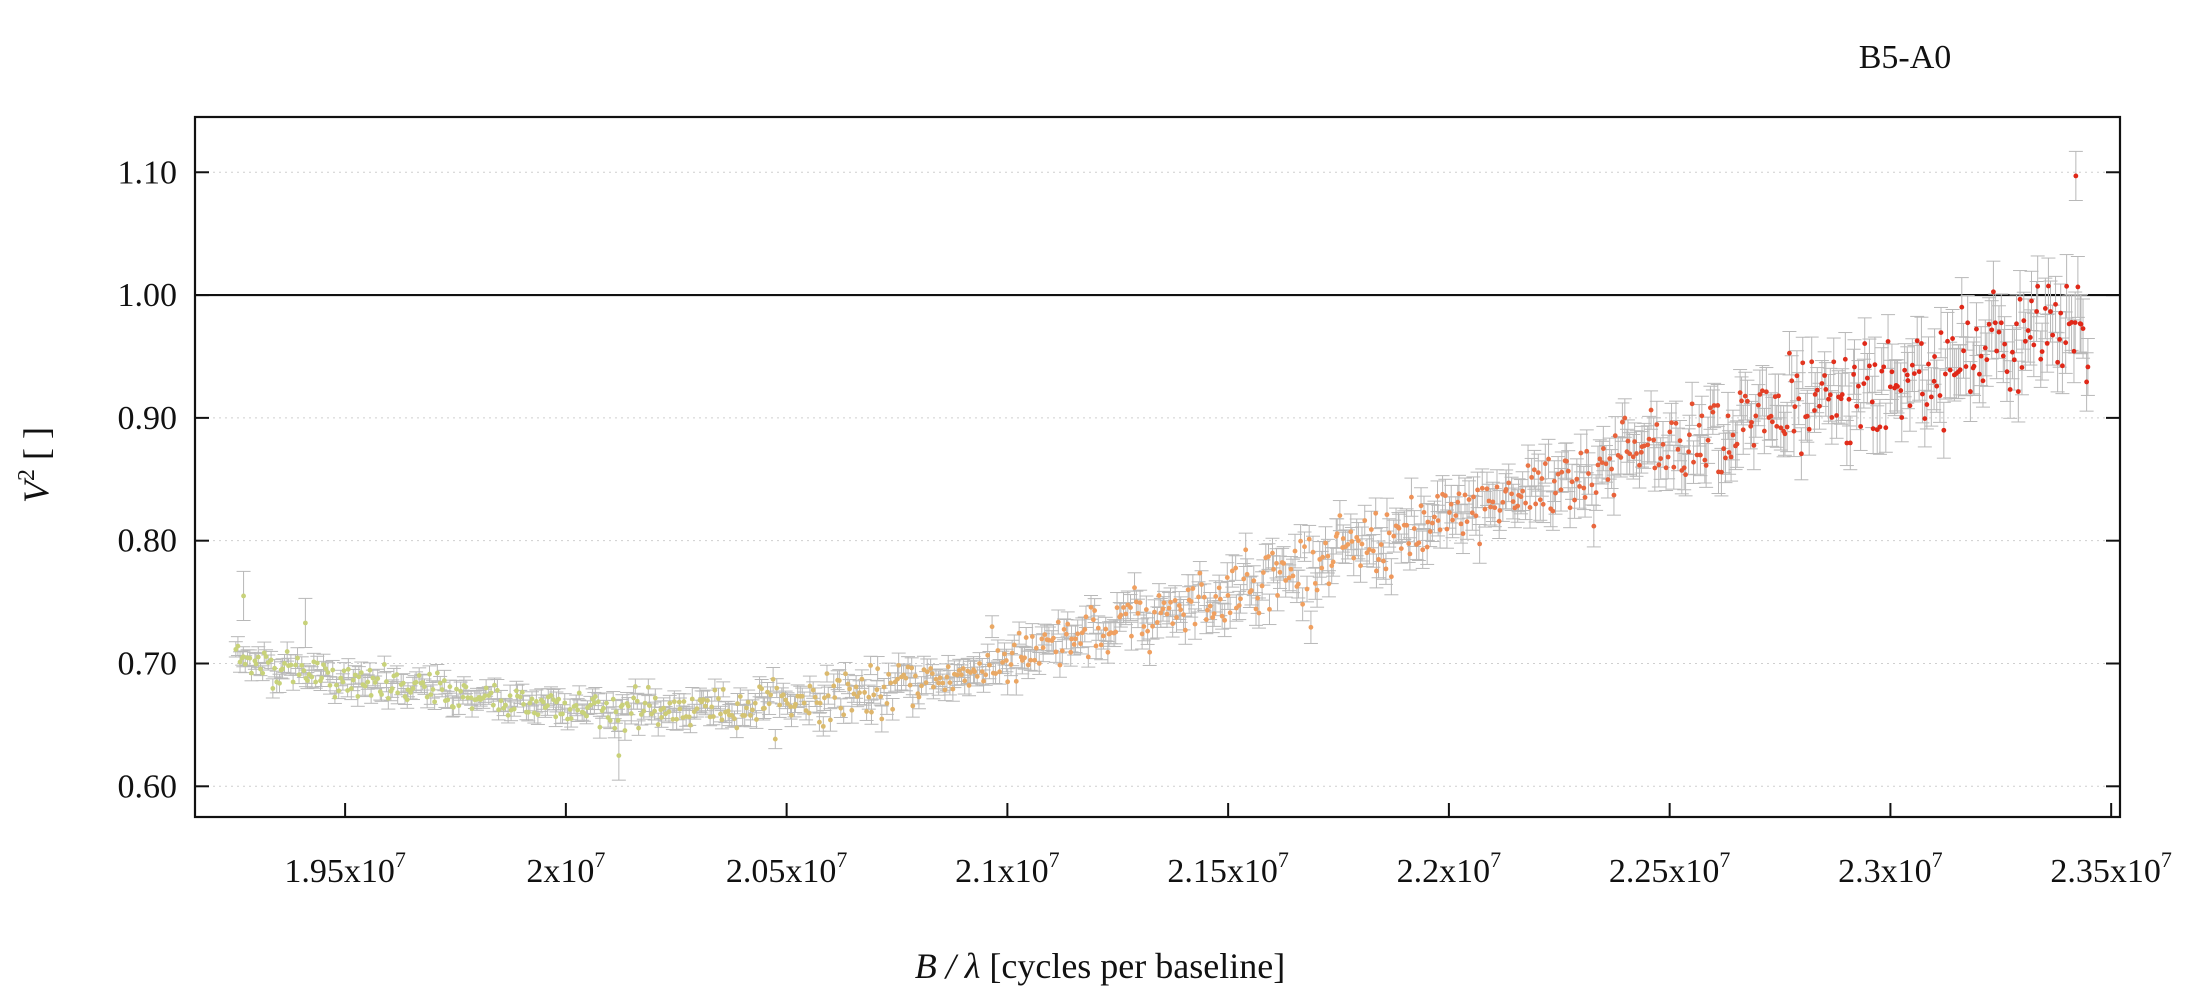 This screenshot has width=2200, height=1000. Describe the element at coordinates (36, 448) in the screenshot. I see `y-axis-title-unit: [ ]` at that location.